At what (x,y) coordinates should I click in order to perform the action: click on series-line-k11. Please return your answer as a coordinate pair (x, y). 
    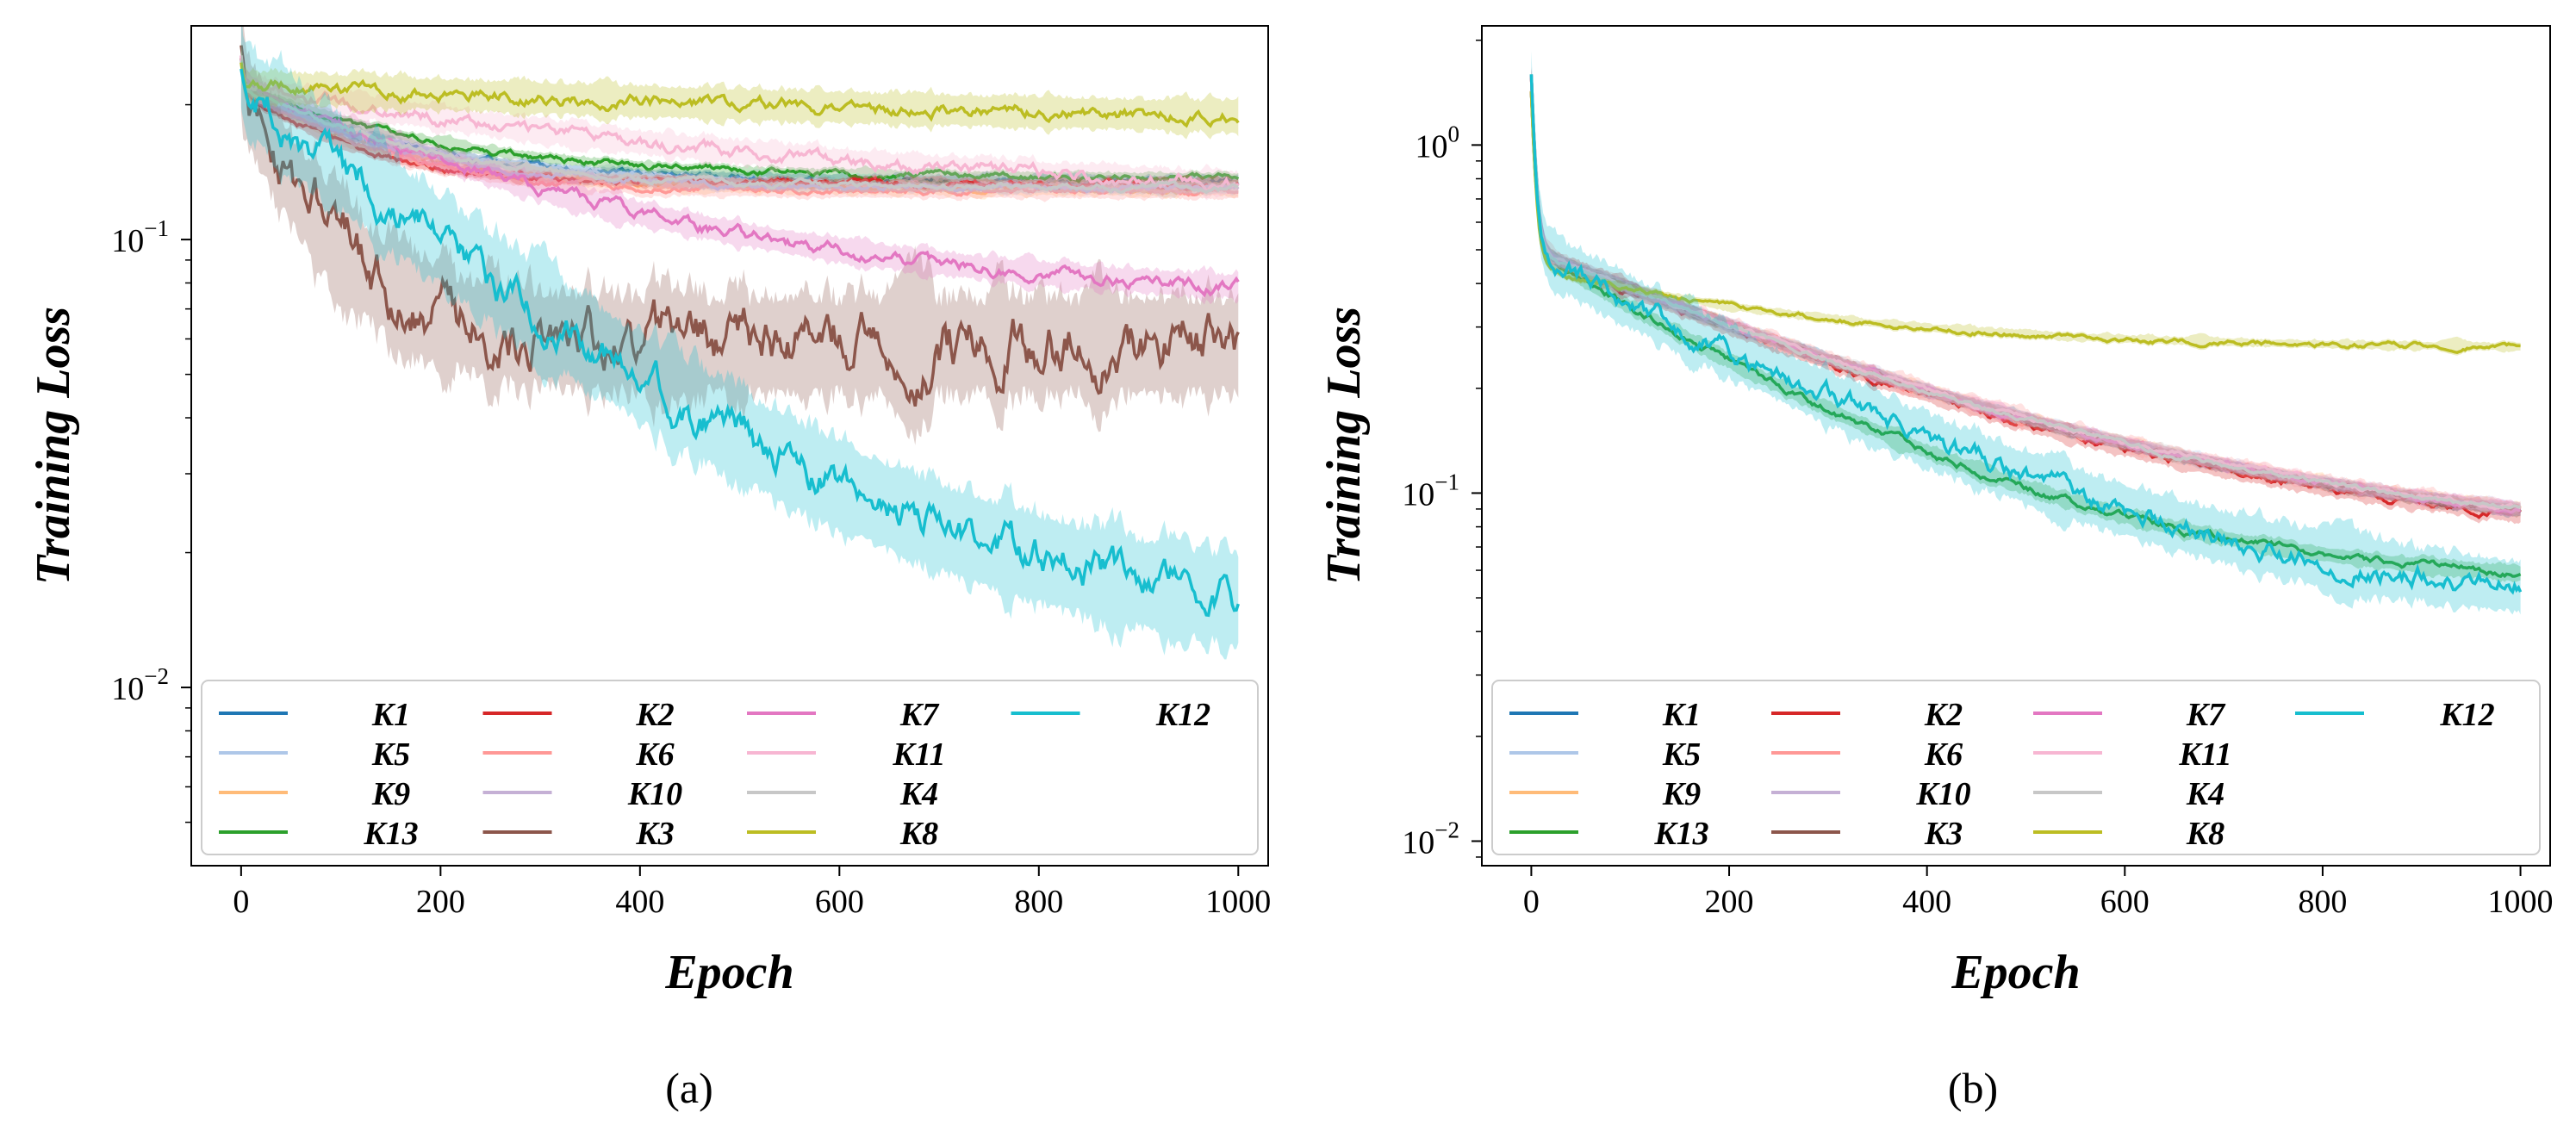
    Looking at the image, I should click on (740, 124).